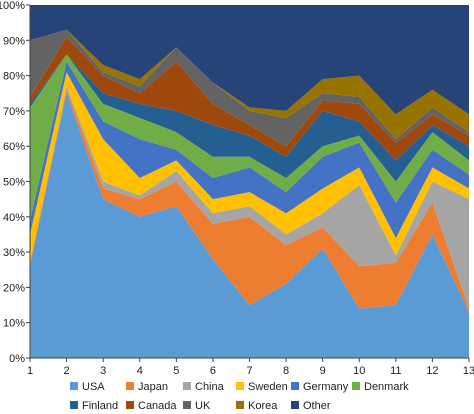 The height and width of the screenshot is (414, 474). What do you see at coordinates (153, 387) in the screenshot?
I see `legend-label-japan: Japan` at bounding box center [153, 387].